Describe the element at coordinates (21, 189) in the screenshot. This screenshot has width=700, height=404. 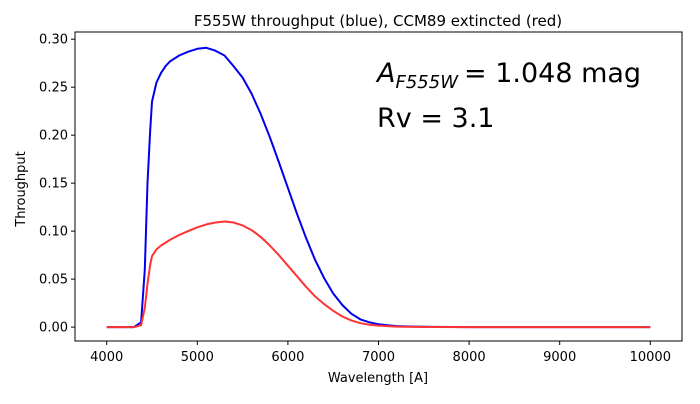
I see `y-axis-label: Throughput` at that location.